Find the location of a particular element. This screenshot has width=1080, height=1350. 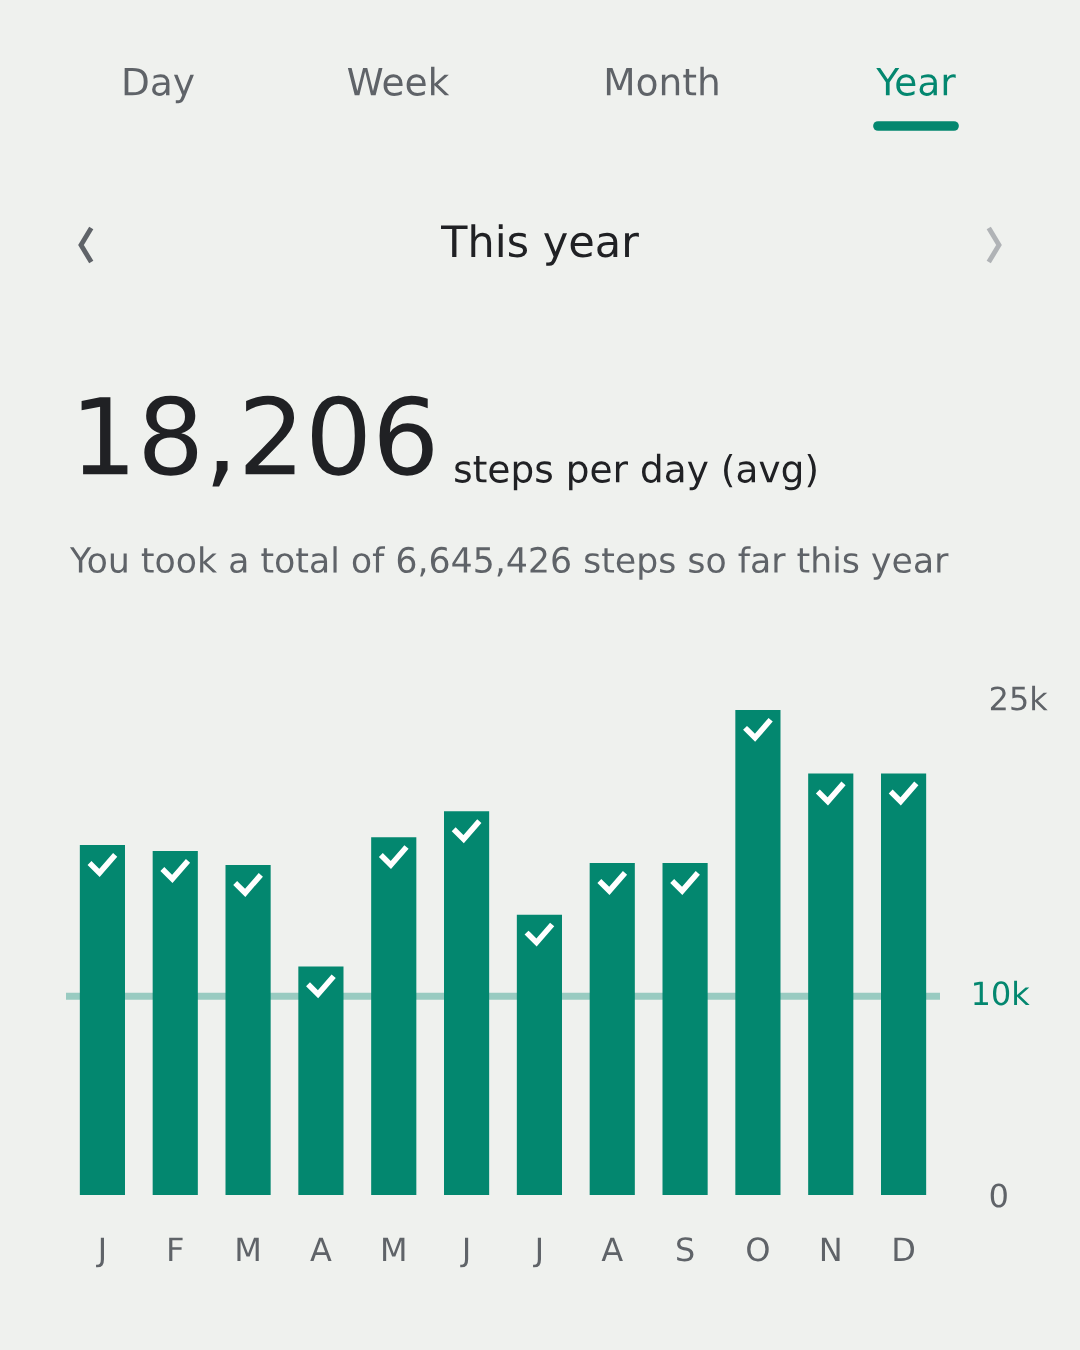

chart-subtitle: steps per day (avg) is located at coordinates (635, 472).